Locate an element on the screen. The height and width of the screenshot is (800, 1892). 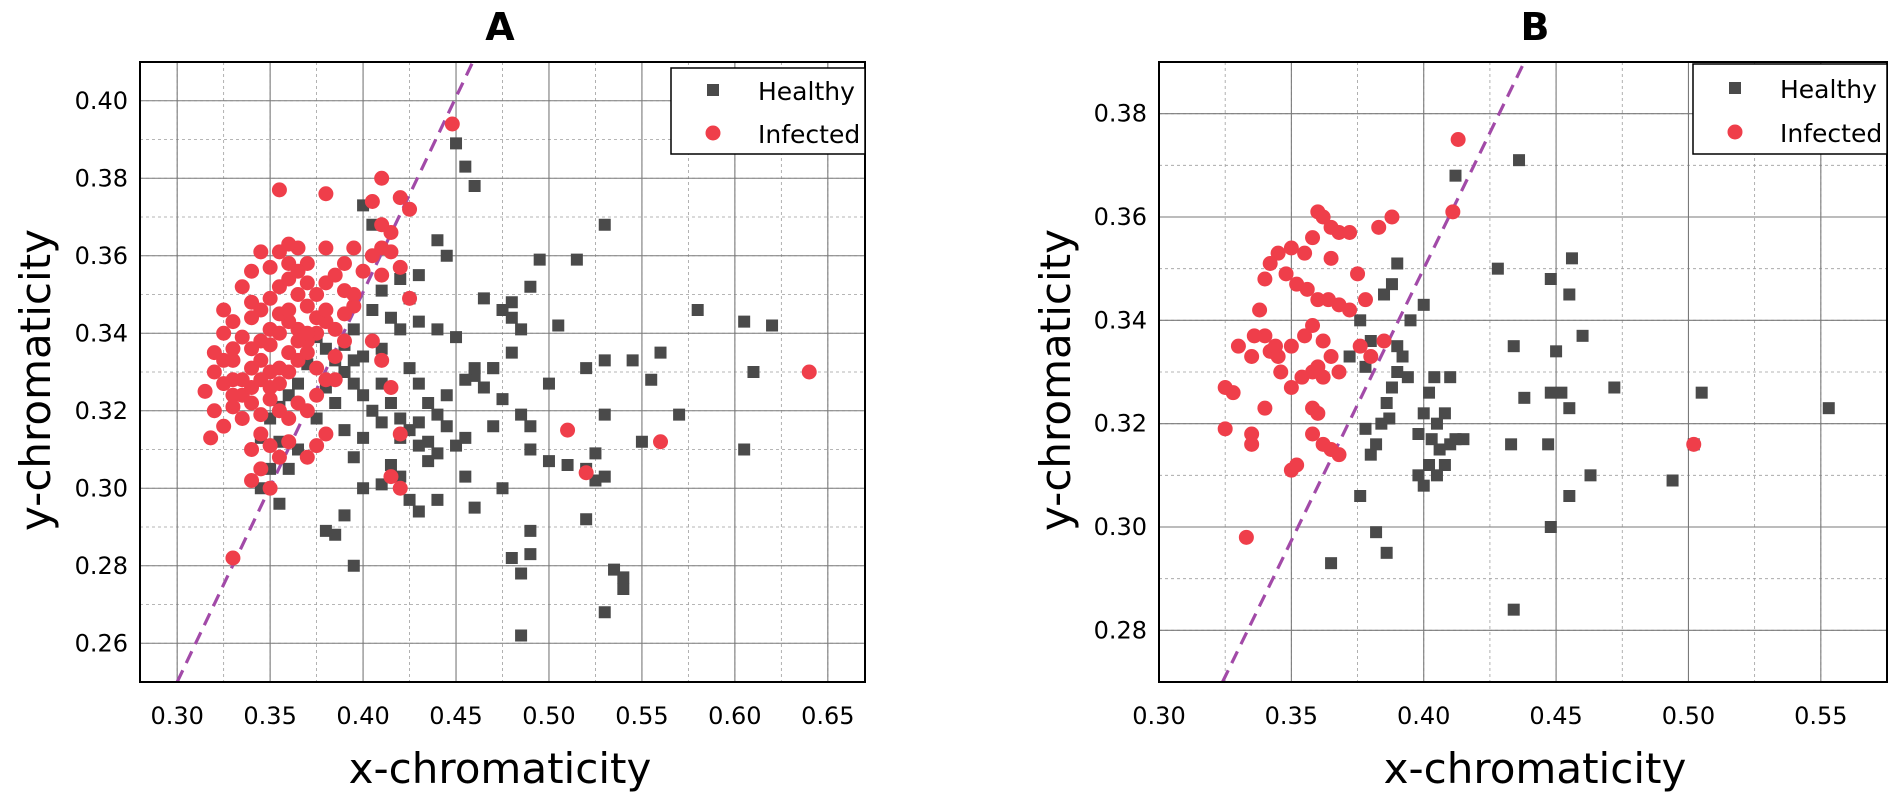
y-tick-label: 0.34 is located at coordinates (1120, 320).